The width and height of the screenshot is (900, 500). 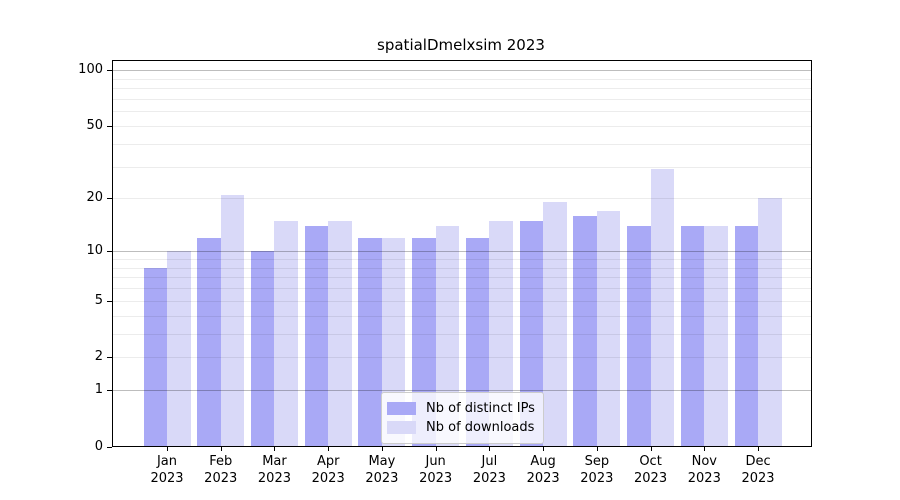 I want to click on bar-downloads-apr, so click(x=340, y=333).